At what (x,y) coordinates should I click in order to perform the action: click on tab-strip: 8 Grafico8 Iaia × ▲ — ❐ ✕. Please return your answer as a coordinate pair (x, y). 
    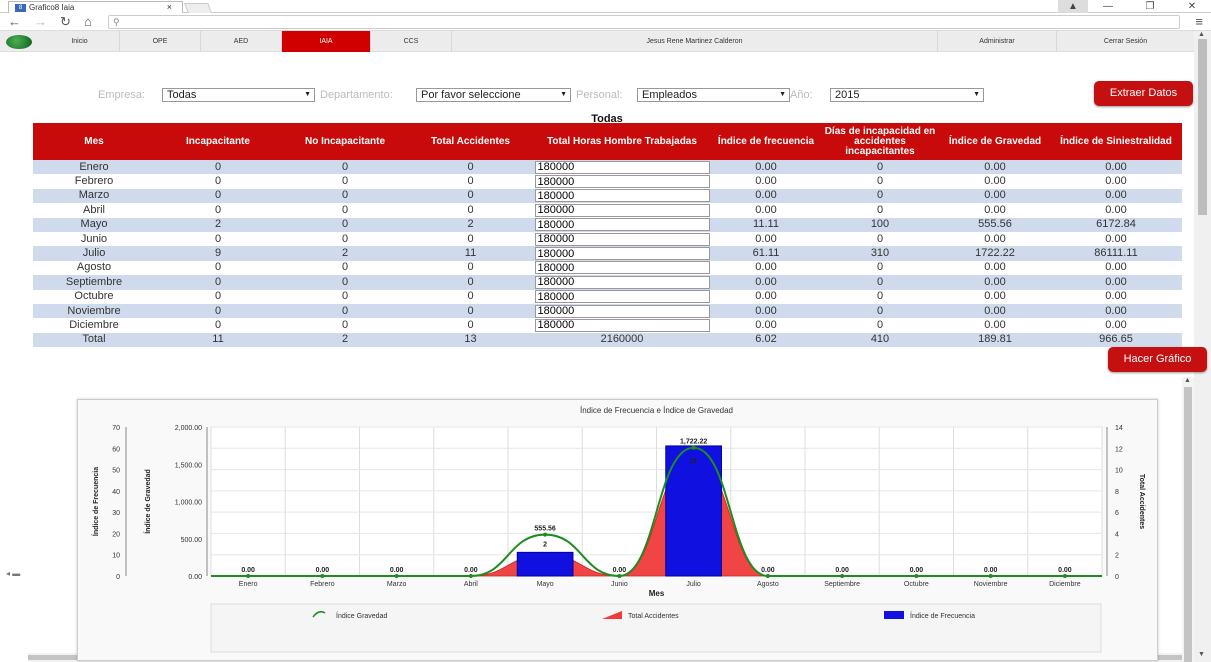
    Looking at the image, I should click on (605, 6).